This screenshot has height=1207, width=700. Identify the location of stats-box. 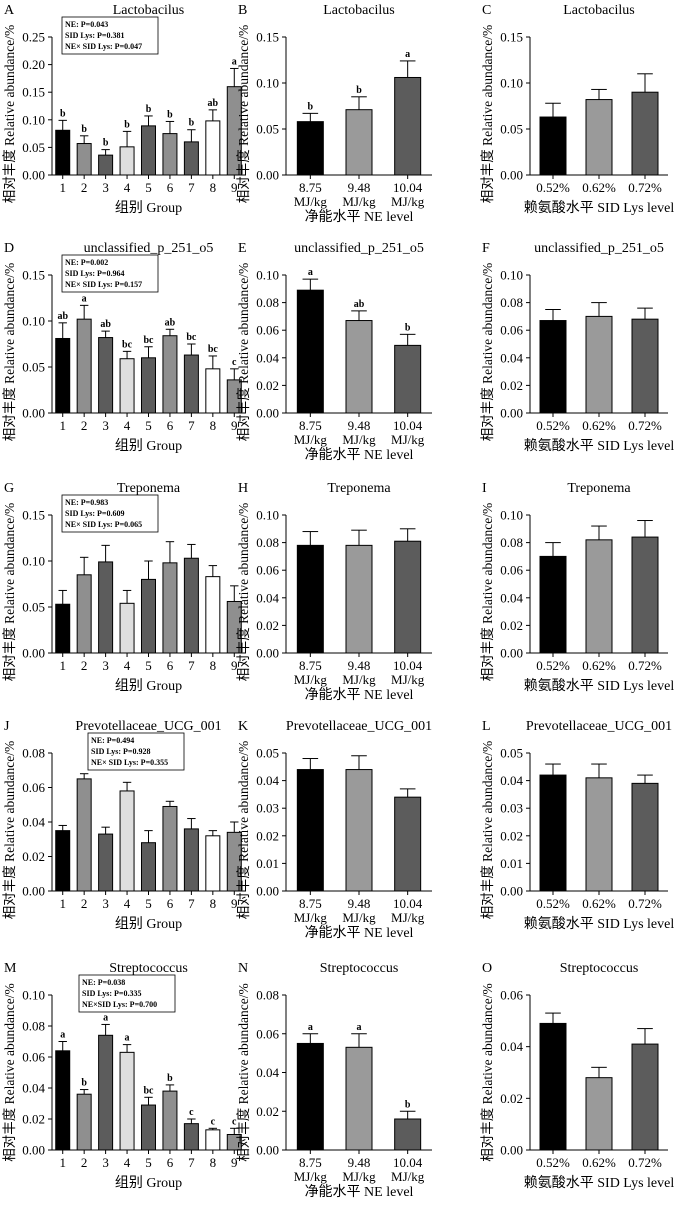
(136, 751).